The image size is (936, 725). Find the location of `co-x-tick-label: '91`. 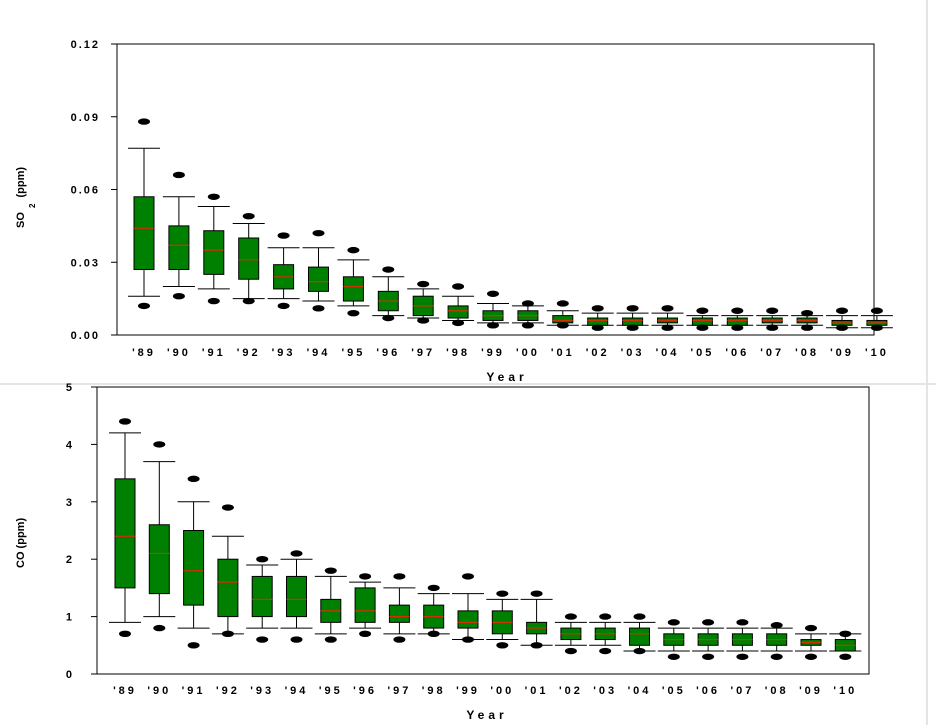

co-x-tick-label: '91 is located at coordinates (194, 691).